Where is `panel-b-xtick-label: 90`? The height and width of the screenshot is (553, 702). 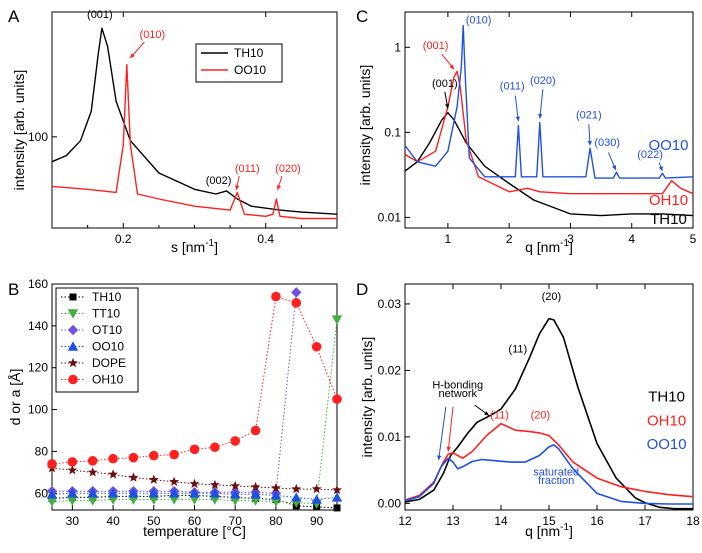
panel-b-xtick-label: 90 is located at coordinates (317, 521).